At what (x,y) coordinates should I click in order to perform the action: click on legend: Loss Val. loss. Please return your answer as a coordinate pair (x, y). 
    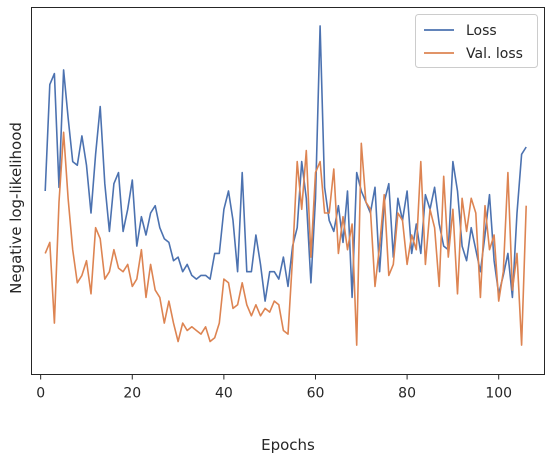
    Looking at the image, I should click on (476, 41).